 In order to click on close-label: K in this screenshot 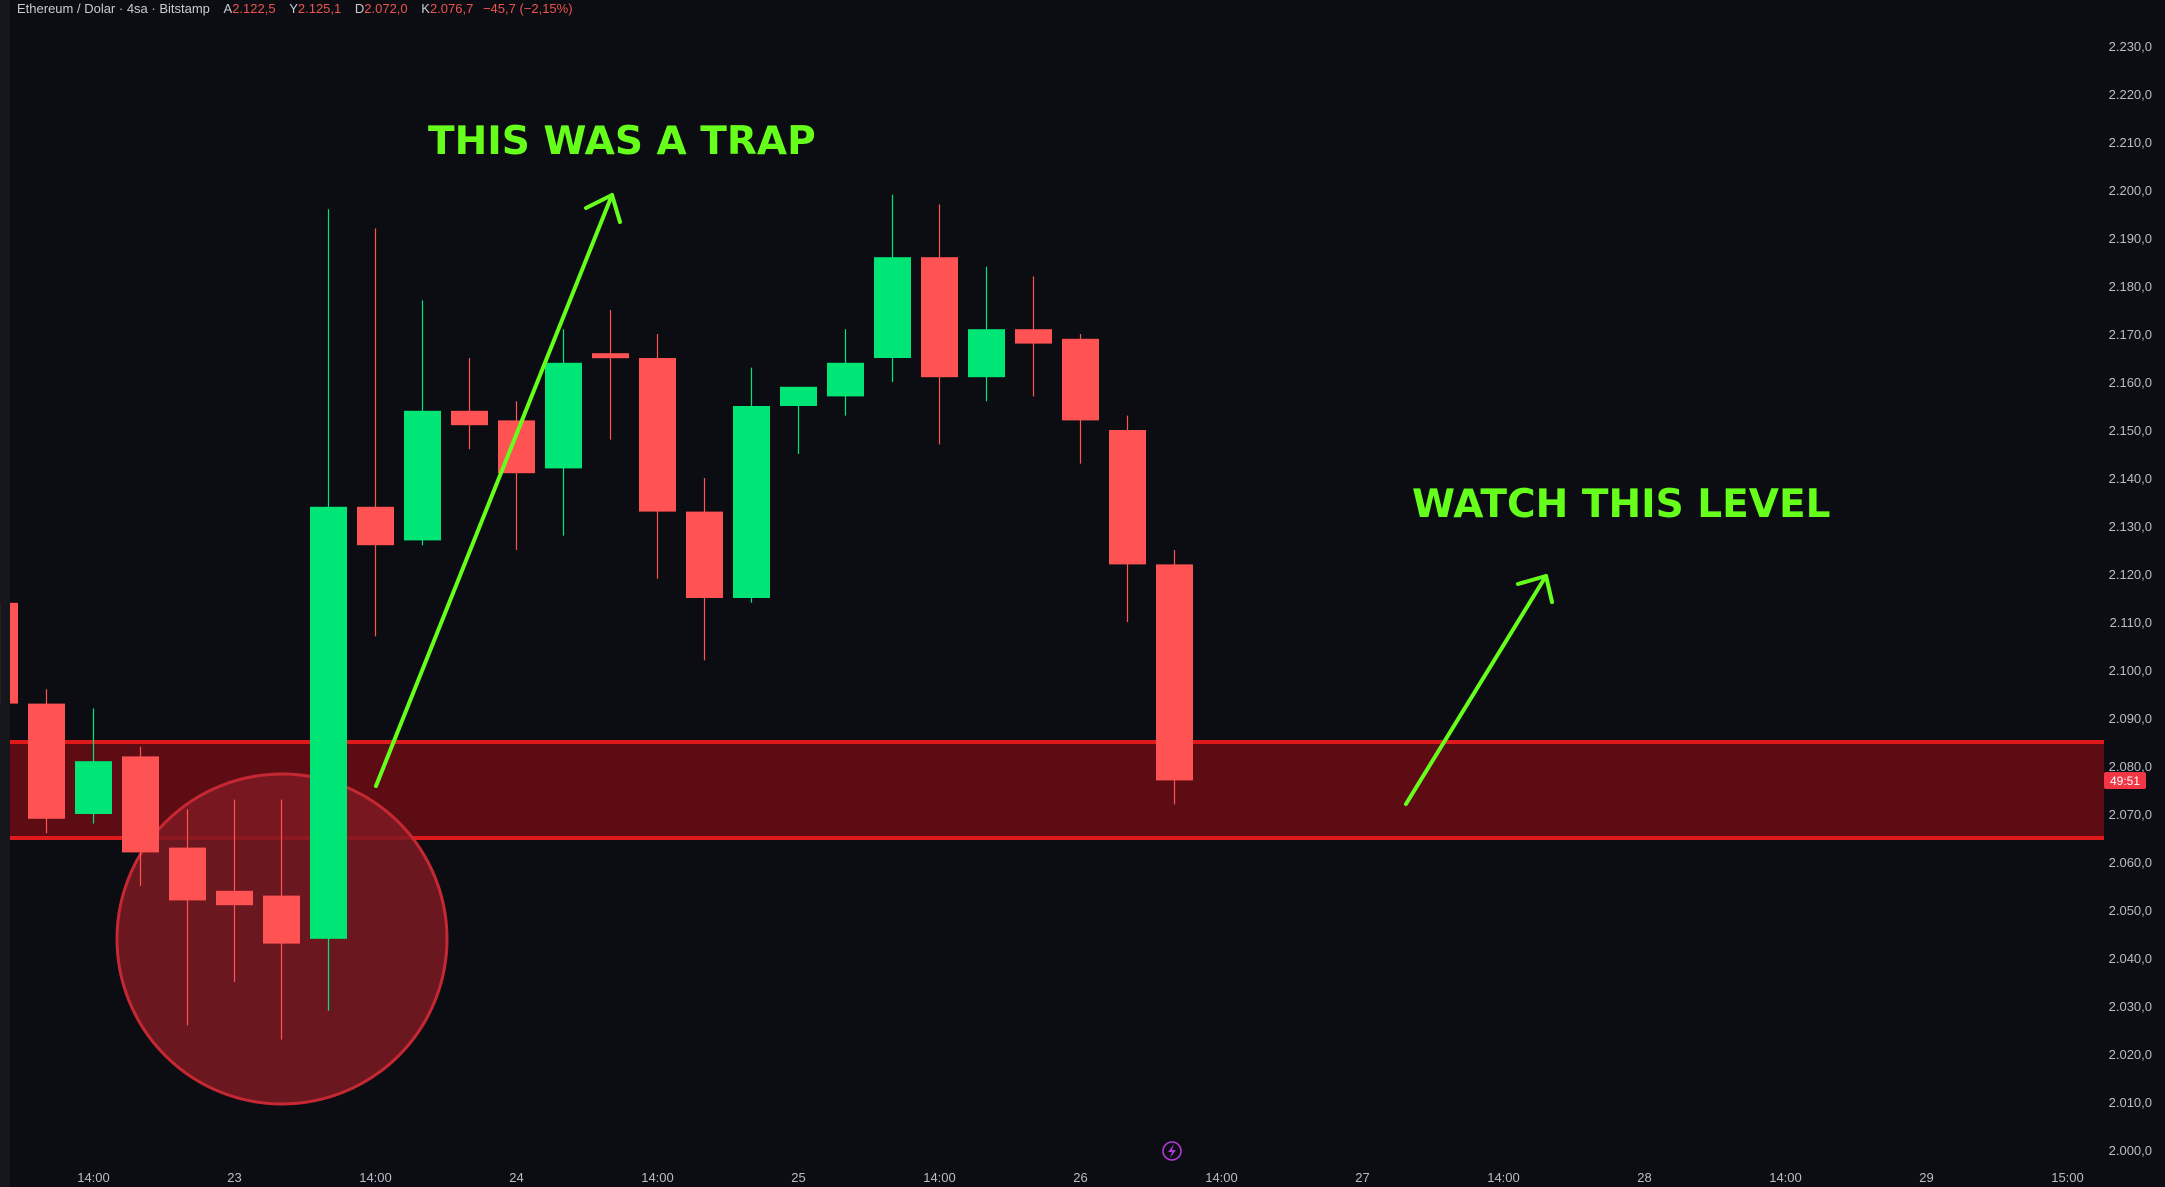, I will do `click(425, 8)`.